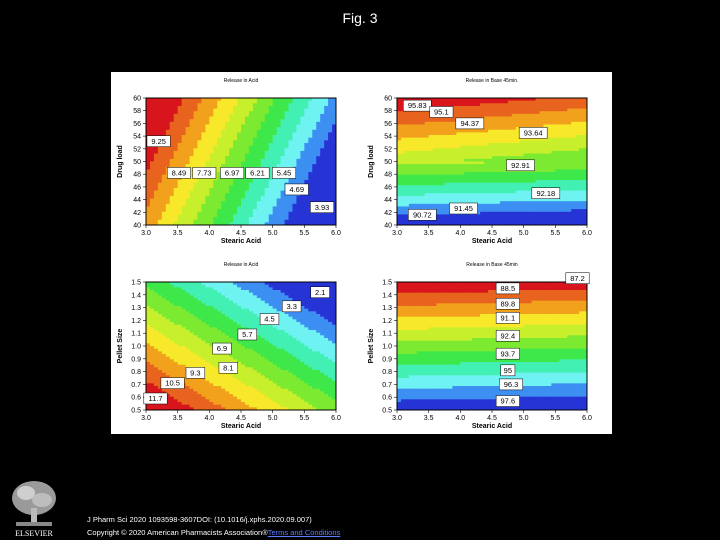 This screenshot has width=720, height=540. I want to click on contour-label: 96.3, so click(511, 384).